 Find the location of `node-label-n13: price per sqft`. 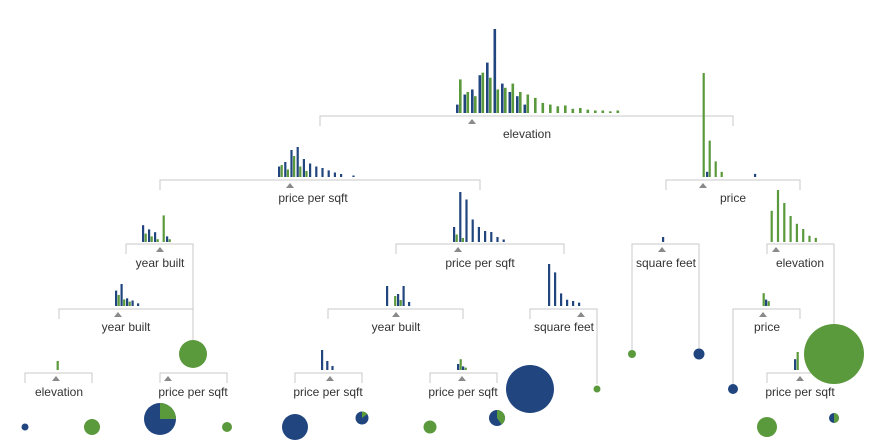

node-label-n13: price per sqft is located at coordinates (328, 392).